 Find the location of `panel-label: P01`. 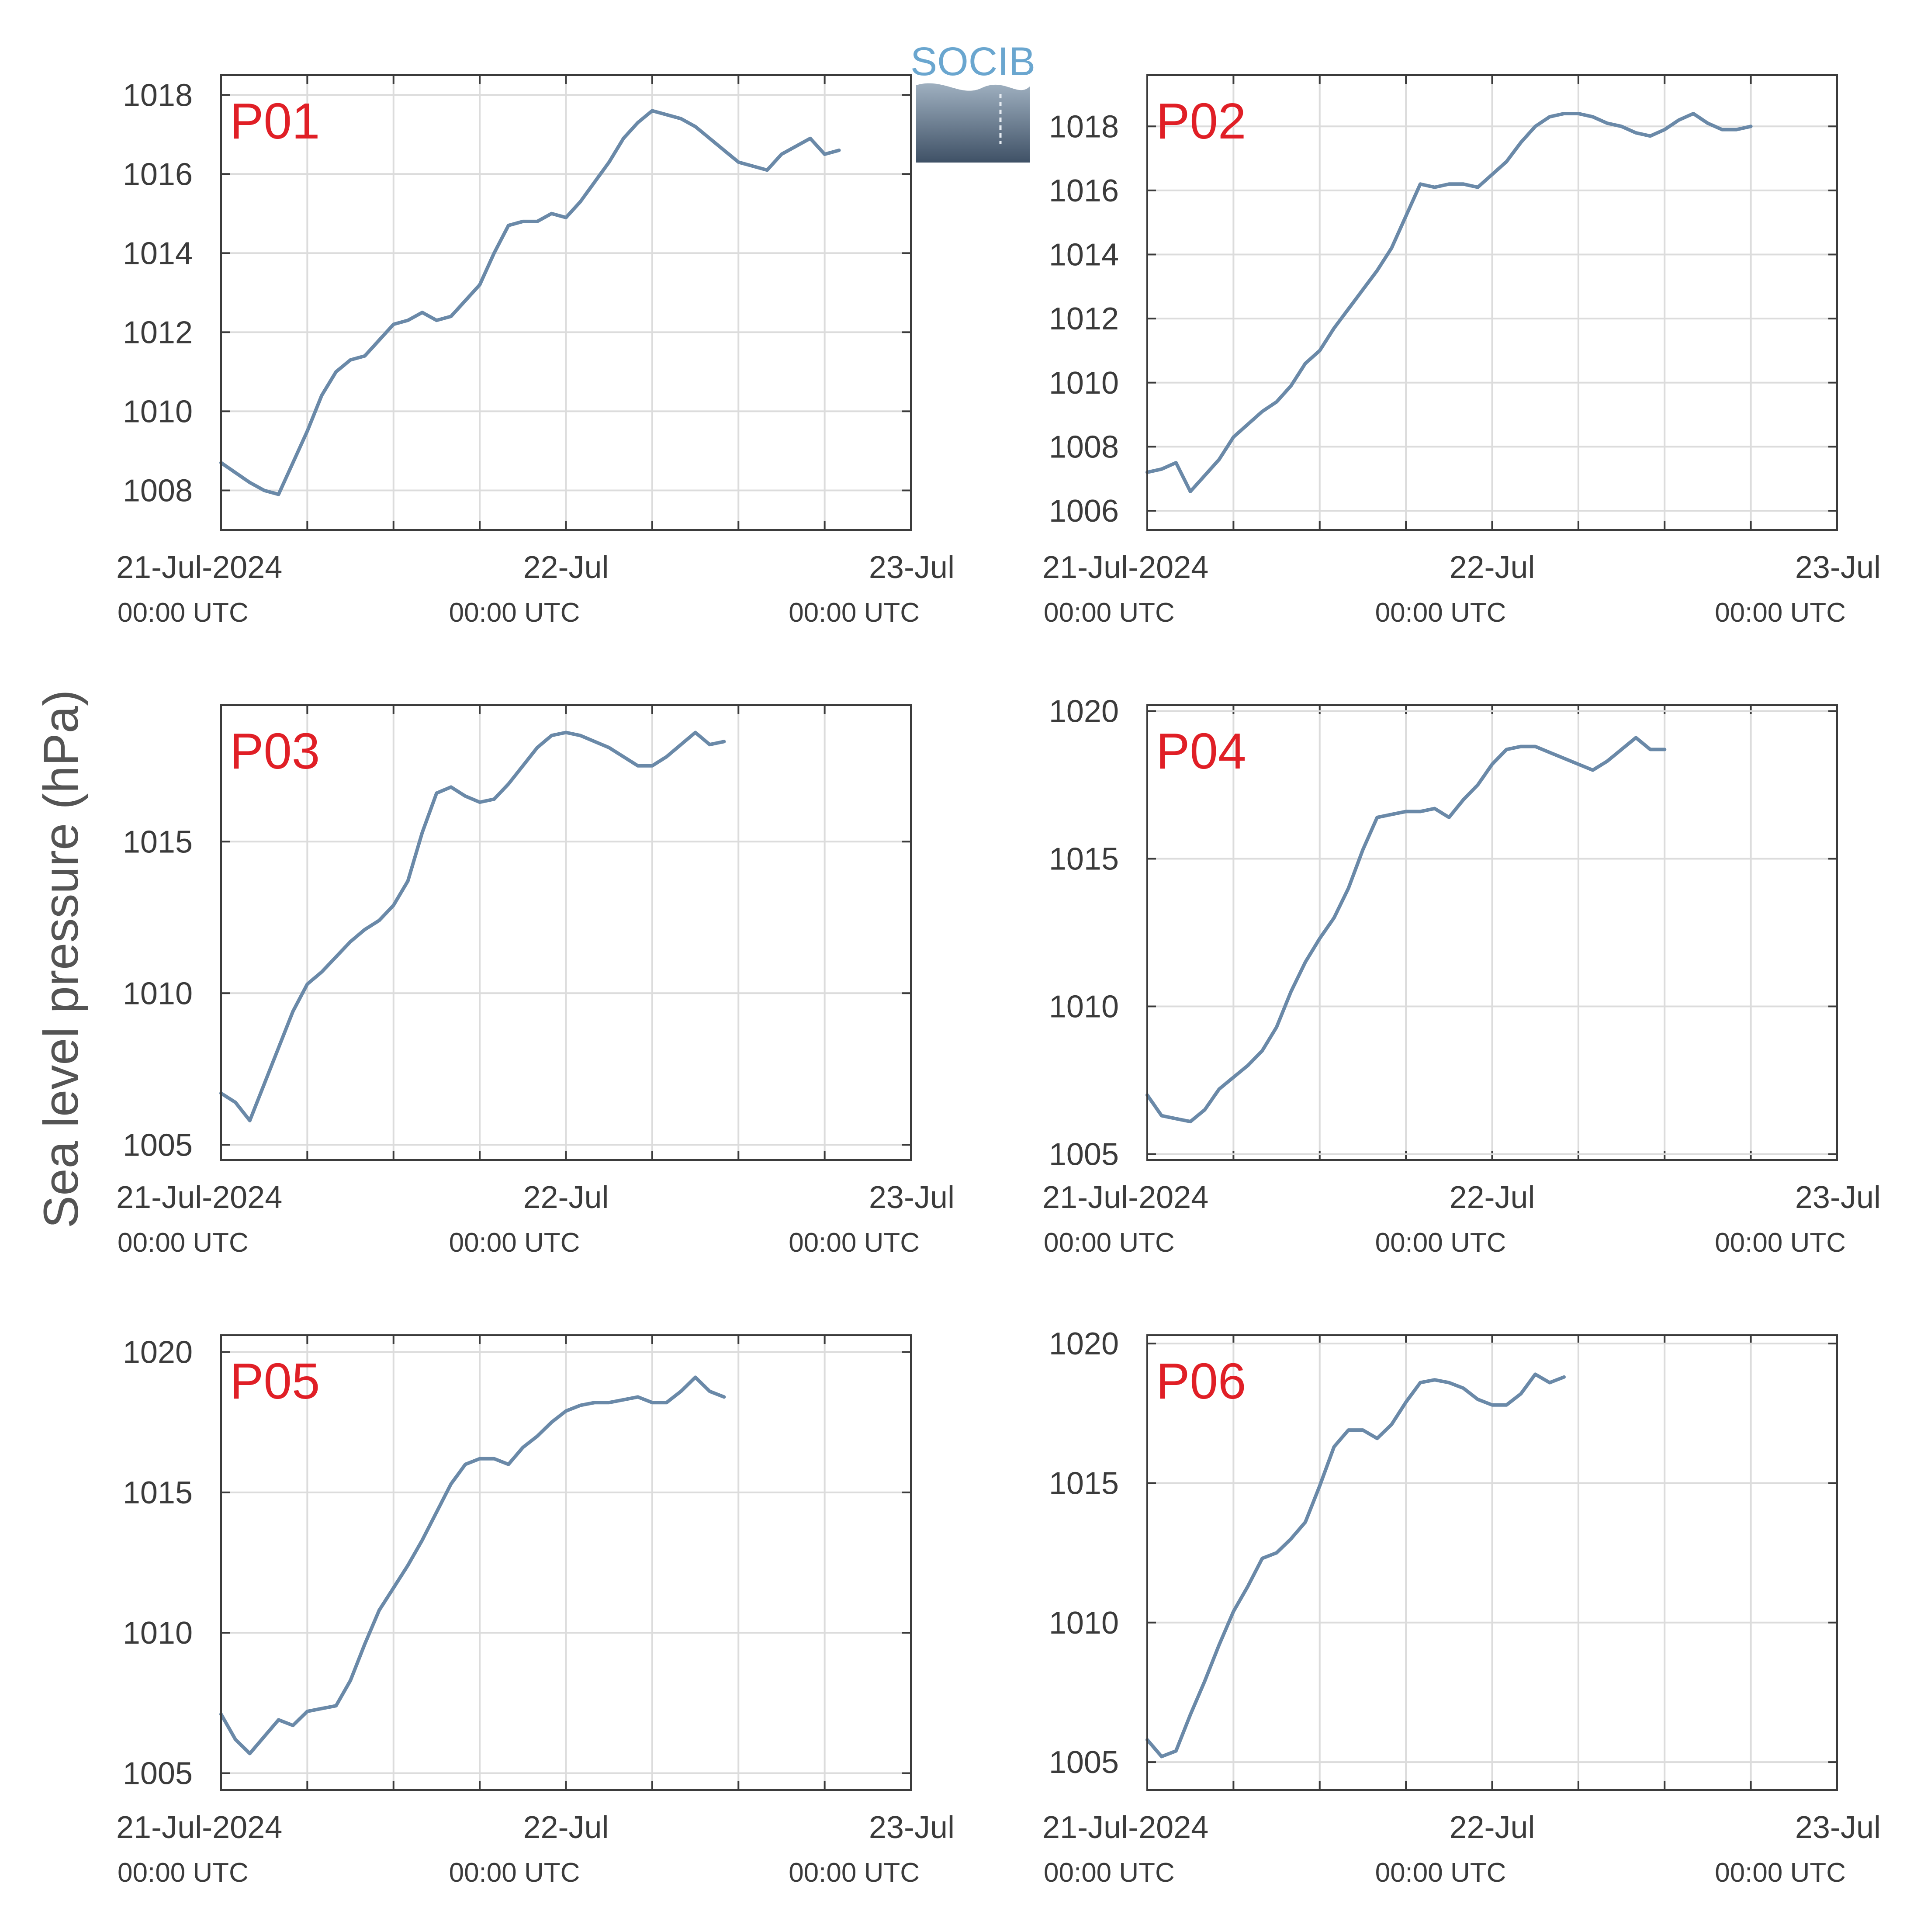

panel-label: P01 is located at coordinates (275, 121).